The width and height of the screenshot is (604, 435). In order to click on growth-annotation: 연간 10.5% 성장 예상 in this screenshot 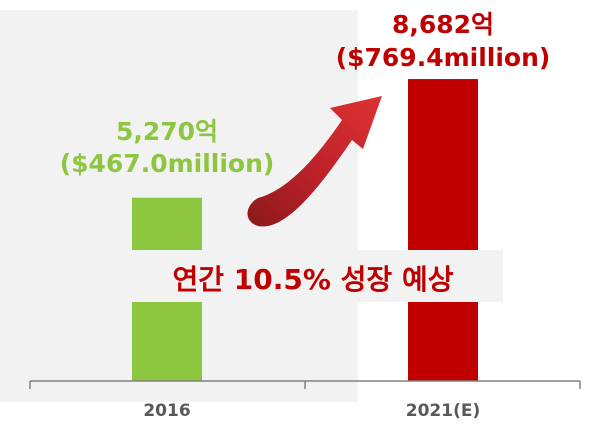, I will do `click(313, 279)`.